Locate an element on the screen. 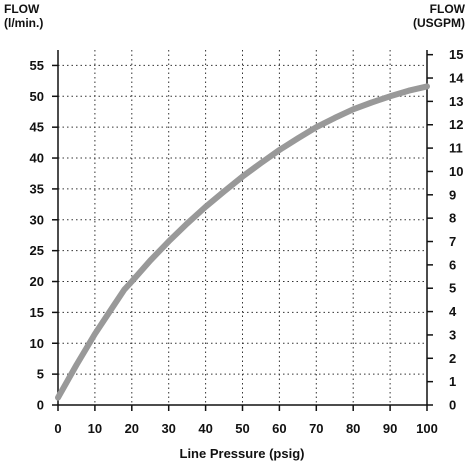  left-axis-title-line1: FLOW is located at coordinates (22, 9).